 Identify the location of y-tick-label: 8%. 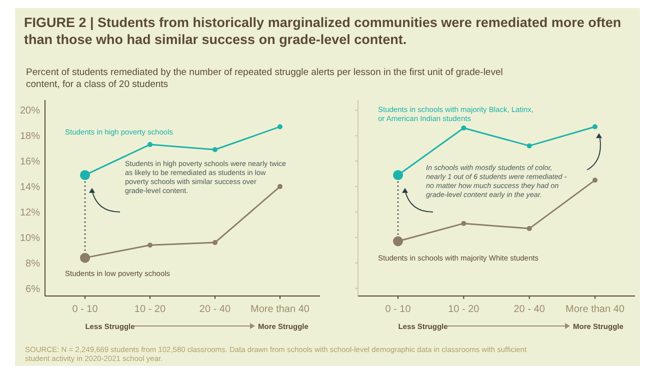
(33, 264).